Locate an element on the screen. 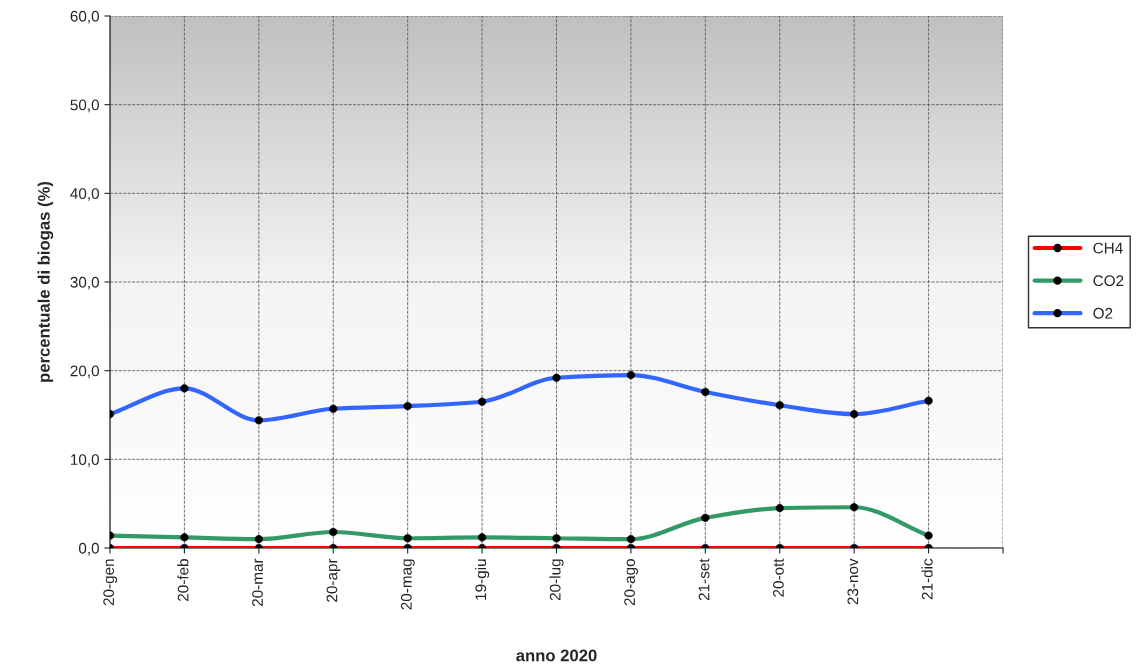 The height and width of the screenshot is (671, 1137). x-tick-label: 20-ago is located at coordinates (631, 582).